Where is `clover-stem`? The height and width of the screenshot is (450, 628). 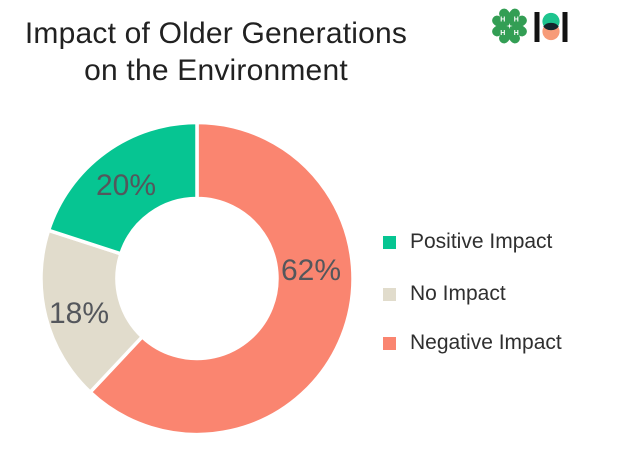 clover-stem is located at coordinates (517, 35).